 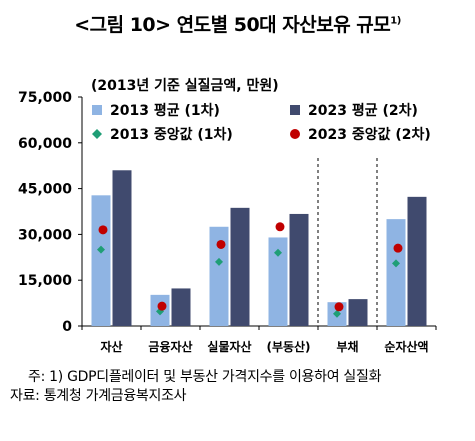 What do you see at coordinates (45, 98) in the screenshot?
I see `y-tick-label: 75,000` at bounding box center [45, 98].